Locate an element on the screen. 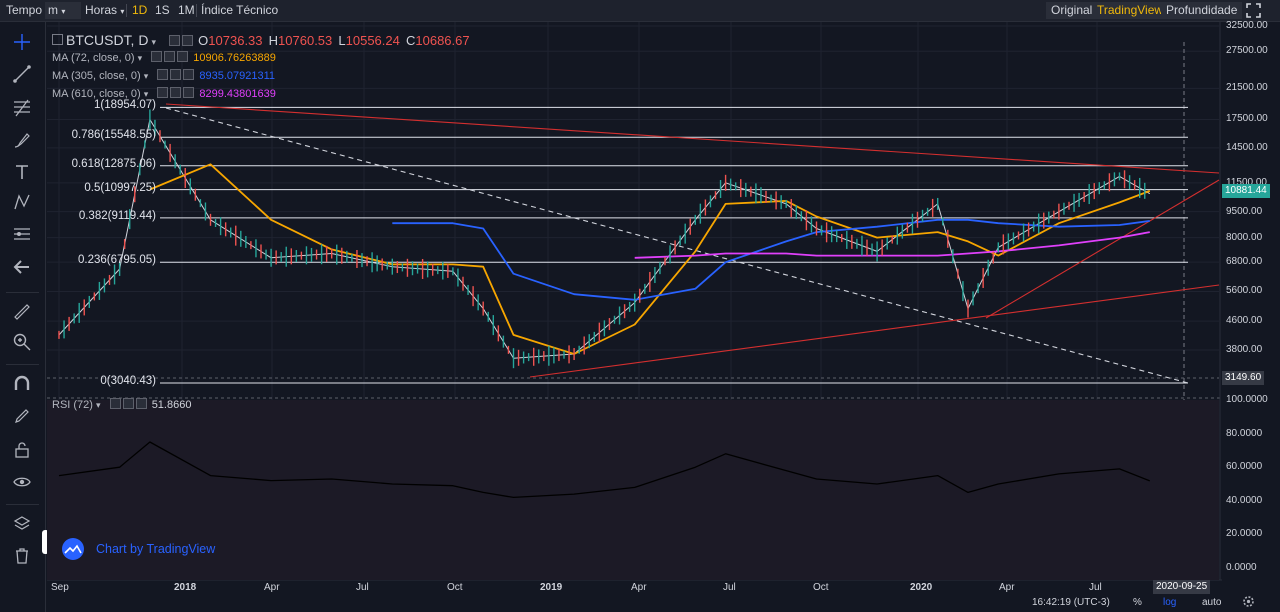 This screenshot has height=612, width=1280. interval-1s-button: 1S is located at coordinates (162, 10).